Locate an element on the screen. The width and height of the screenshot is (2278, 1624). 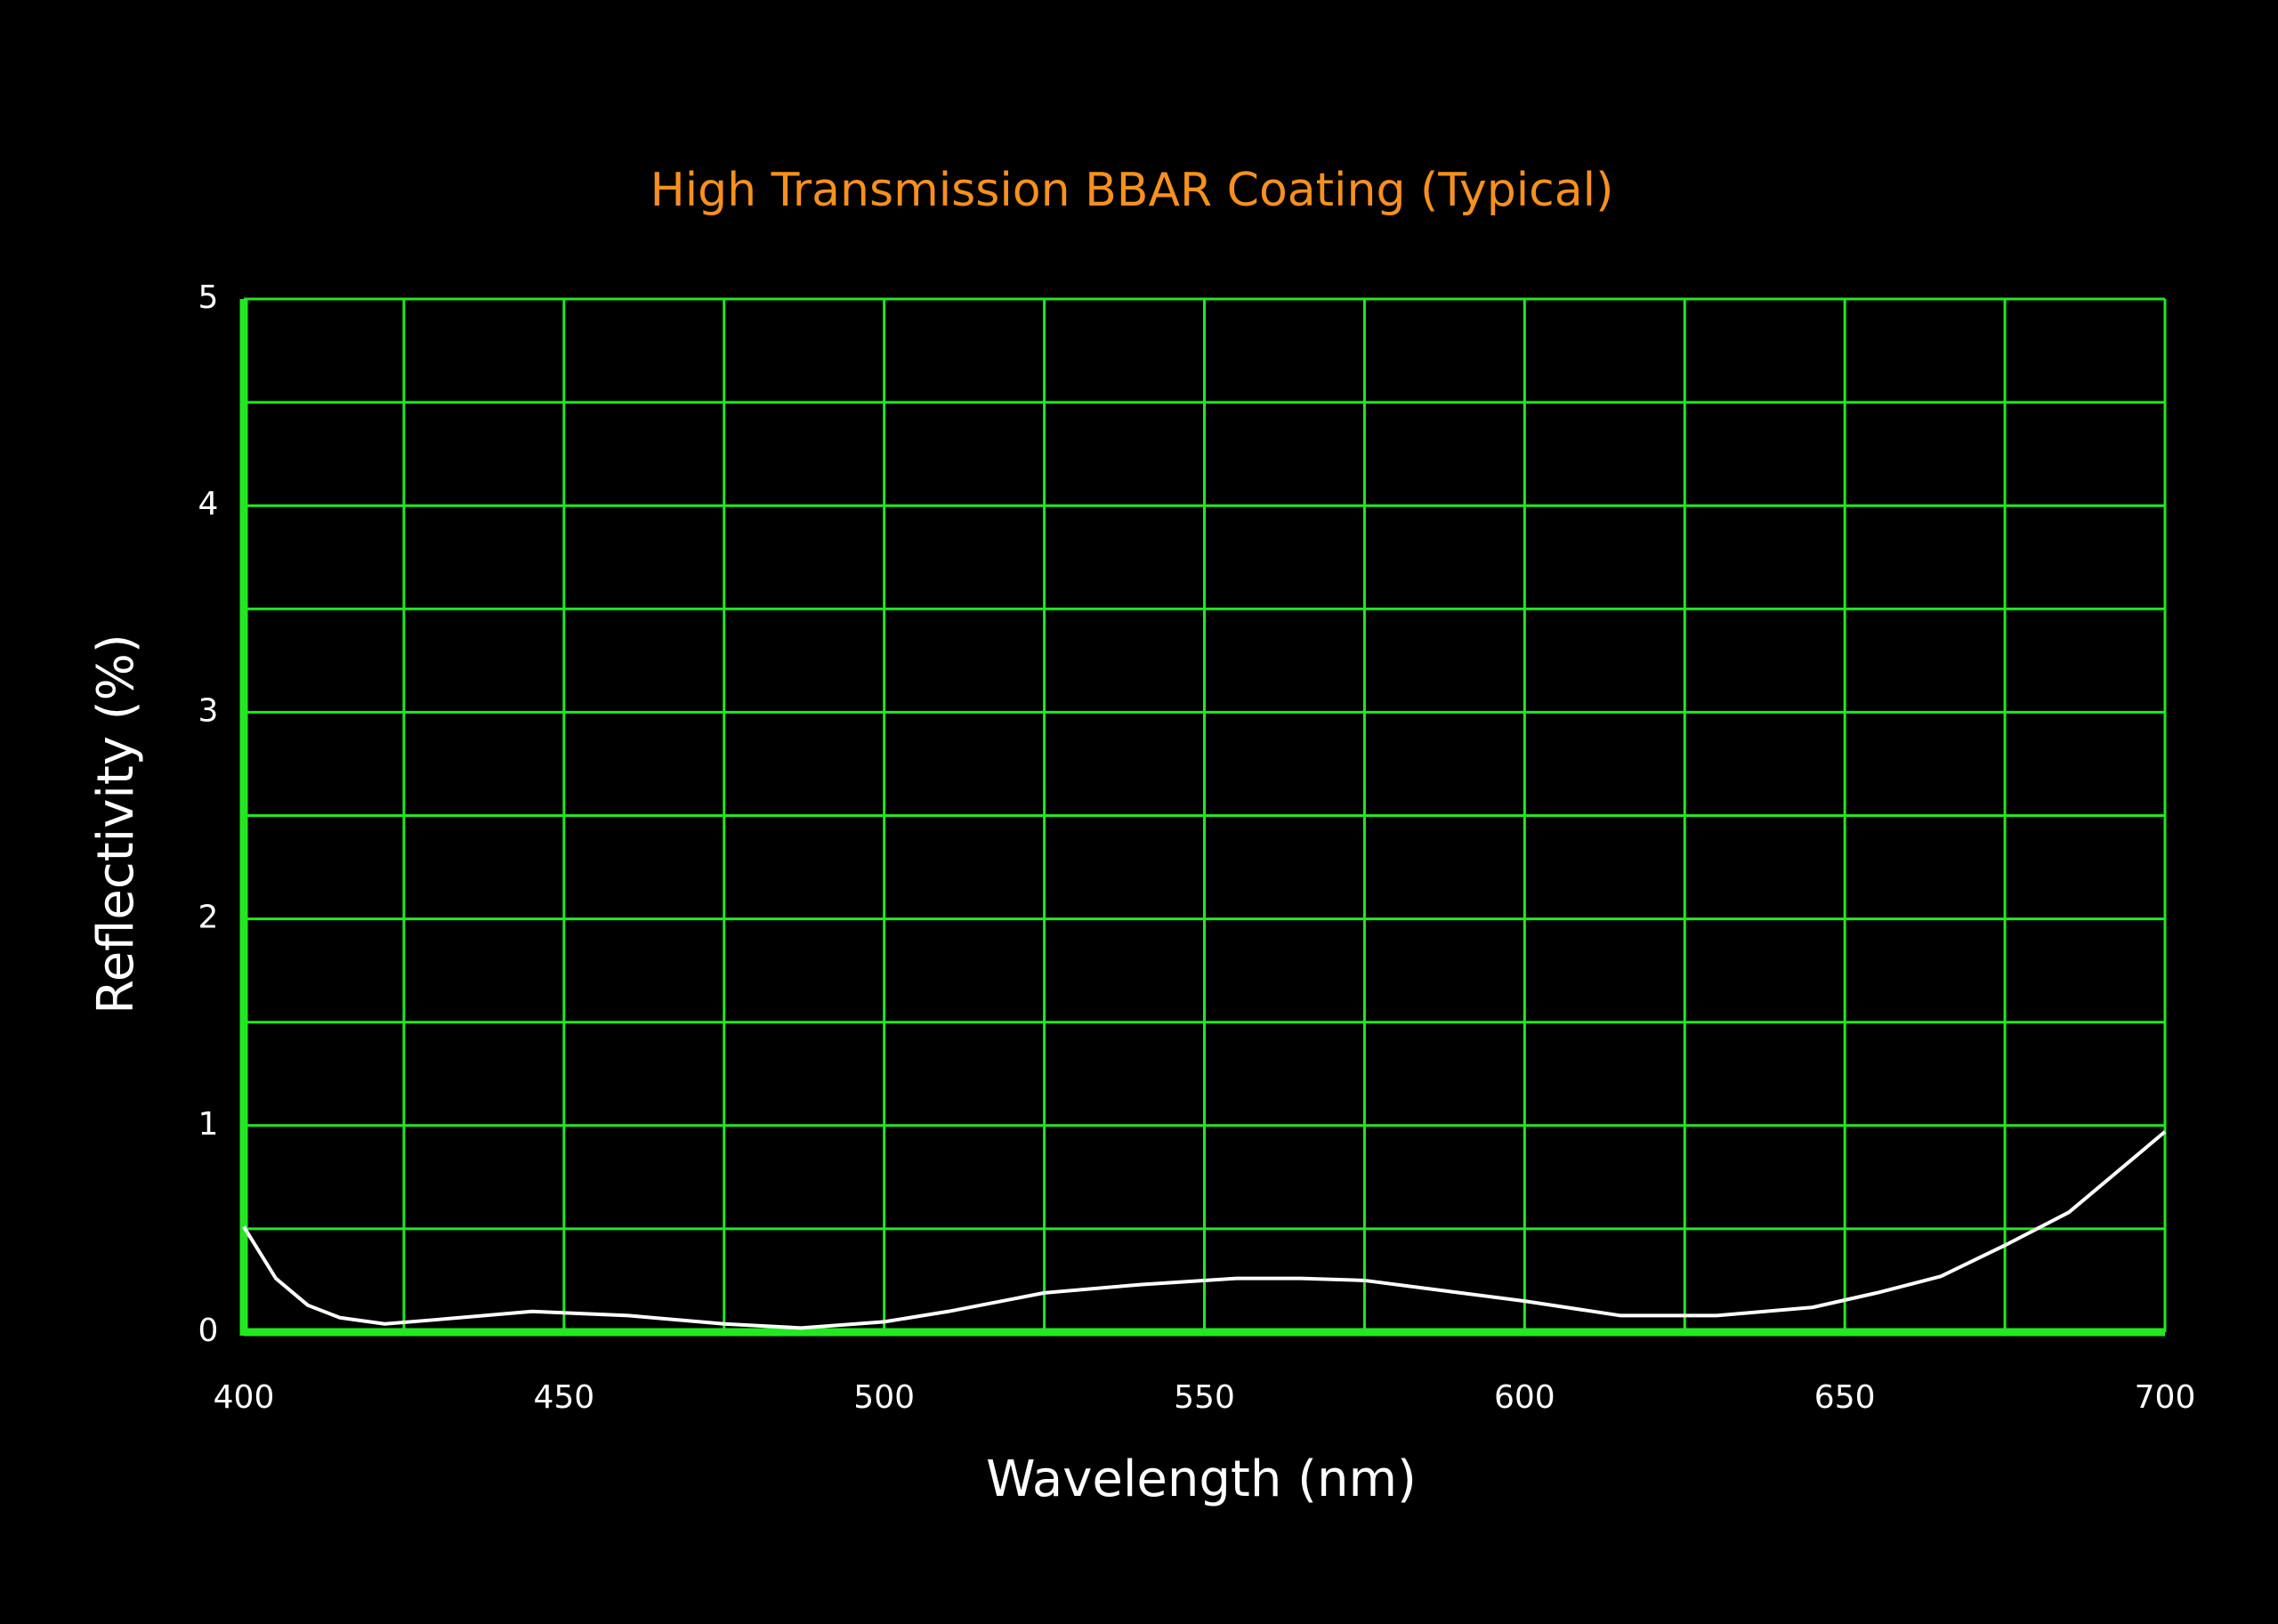
y-tick-label: 5 is located at coordinates (209, 297).